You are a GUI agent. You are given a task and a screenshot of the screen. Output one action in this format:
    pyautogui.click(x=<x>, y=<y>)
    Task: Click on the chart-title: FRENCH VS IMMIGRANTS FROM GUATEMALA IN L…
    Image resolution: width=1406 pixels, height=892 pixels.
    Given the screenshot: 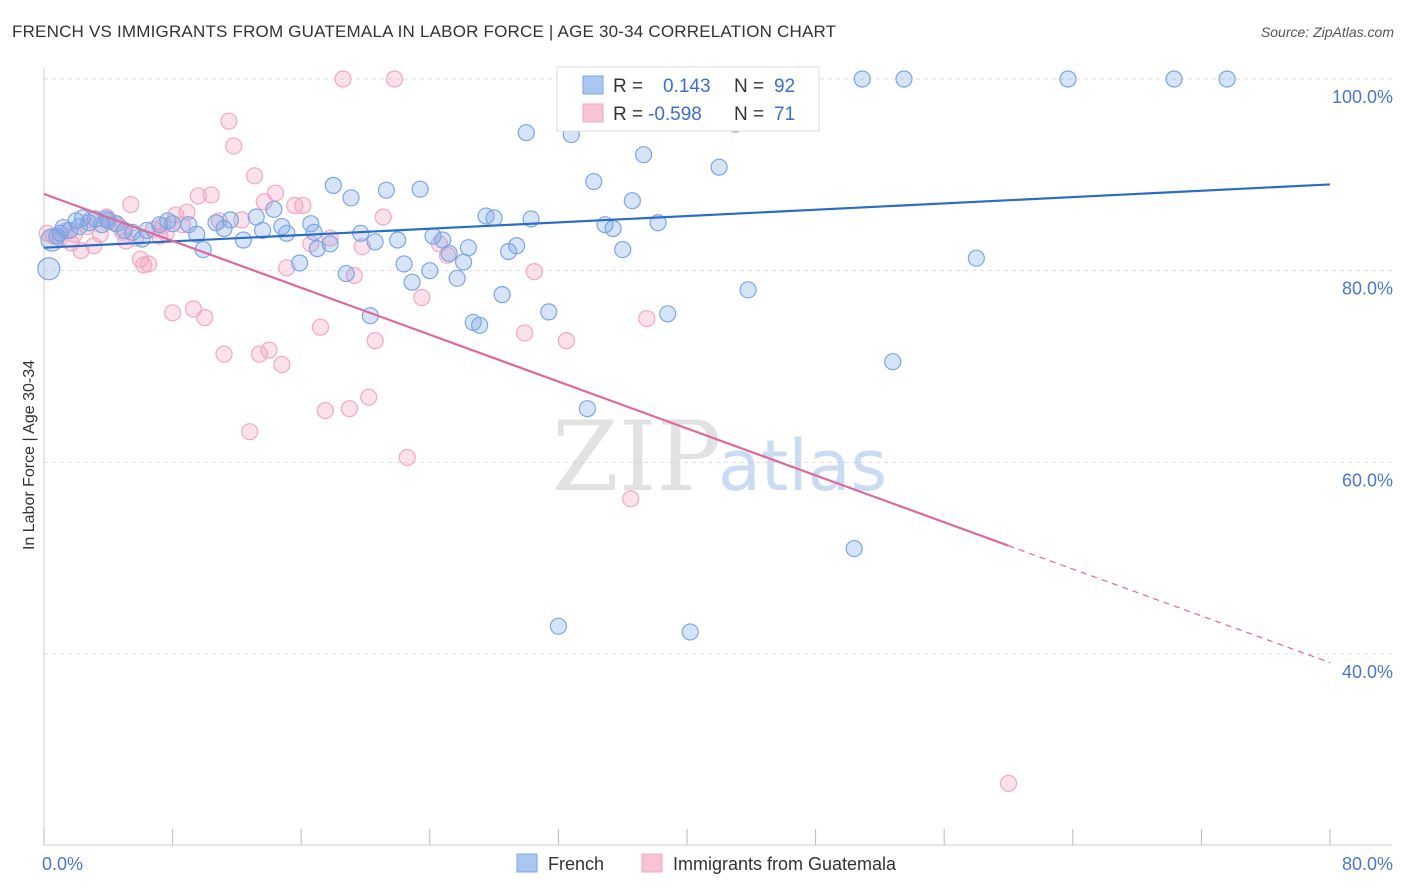 What is the action you would take?
    pyautogui.click(x=424, y=31)
    